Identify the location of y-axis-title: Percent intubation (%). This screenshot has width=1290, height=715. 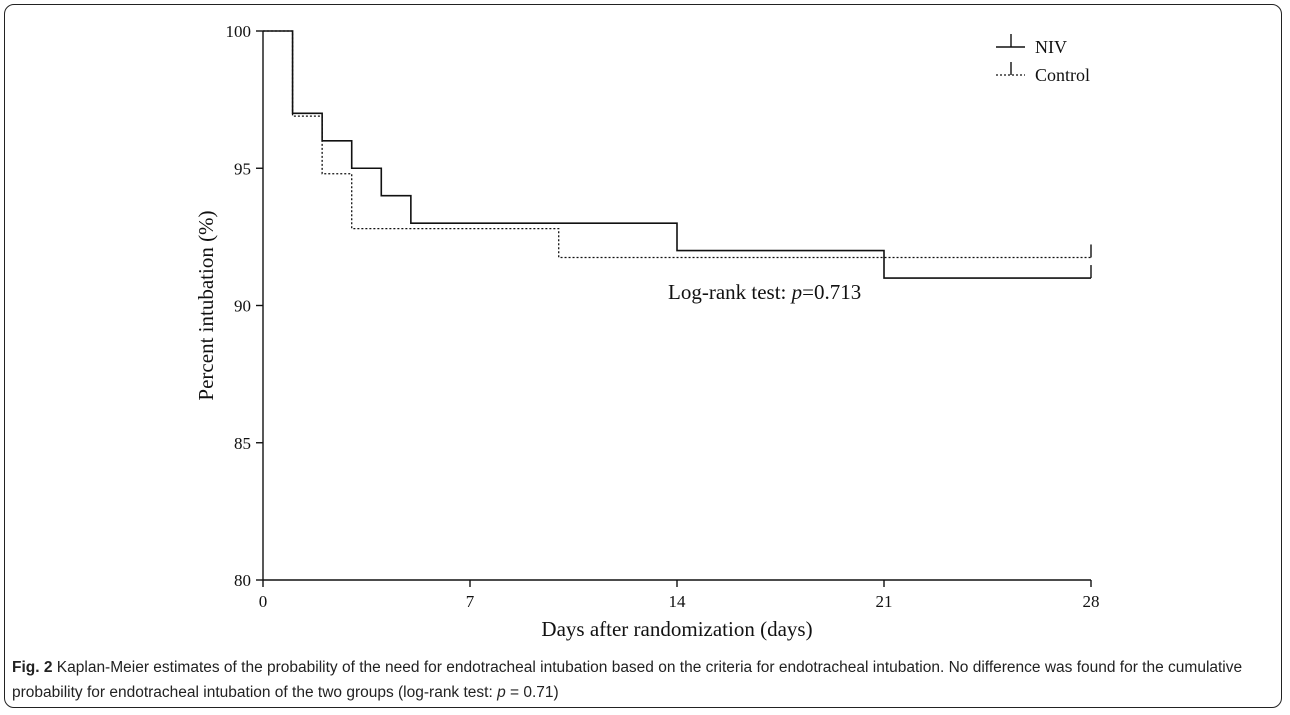
(206, 305).